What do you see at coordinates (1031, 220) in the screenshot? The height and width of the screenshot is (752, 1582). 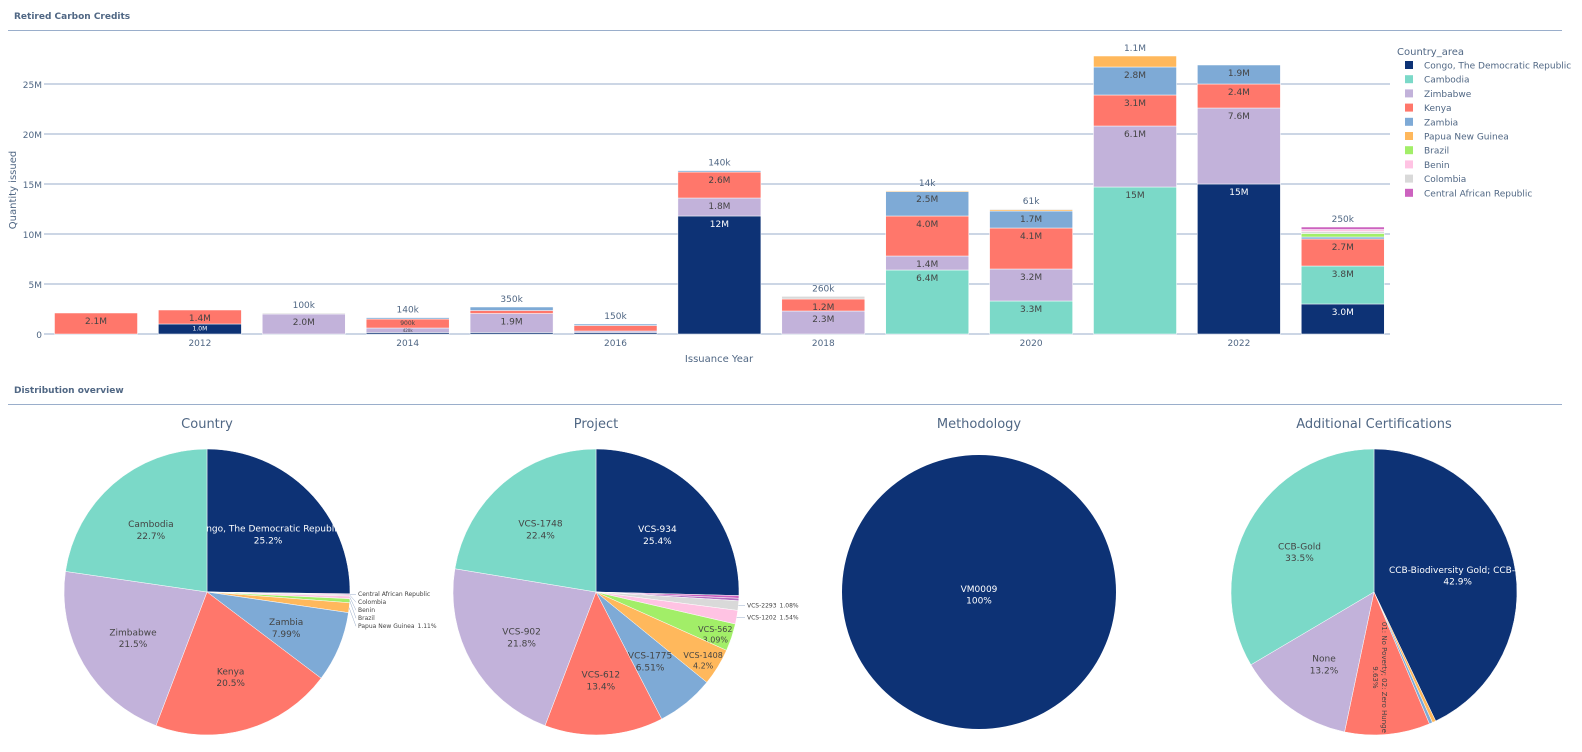 I see `bar-value-label: 1.7M` at bounding box center [1031, 220].